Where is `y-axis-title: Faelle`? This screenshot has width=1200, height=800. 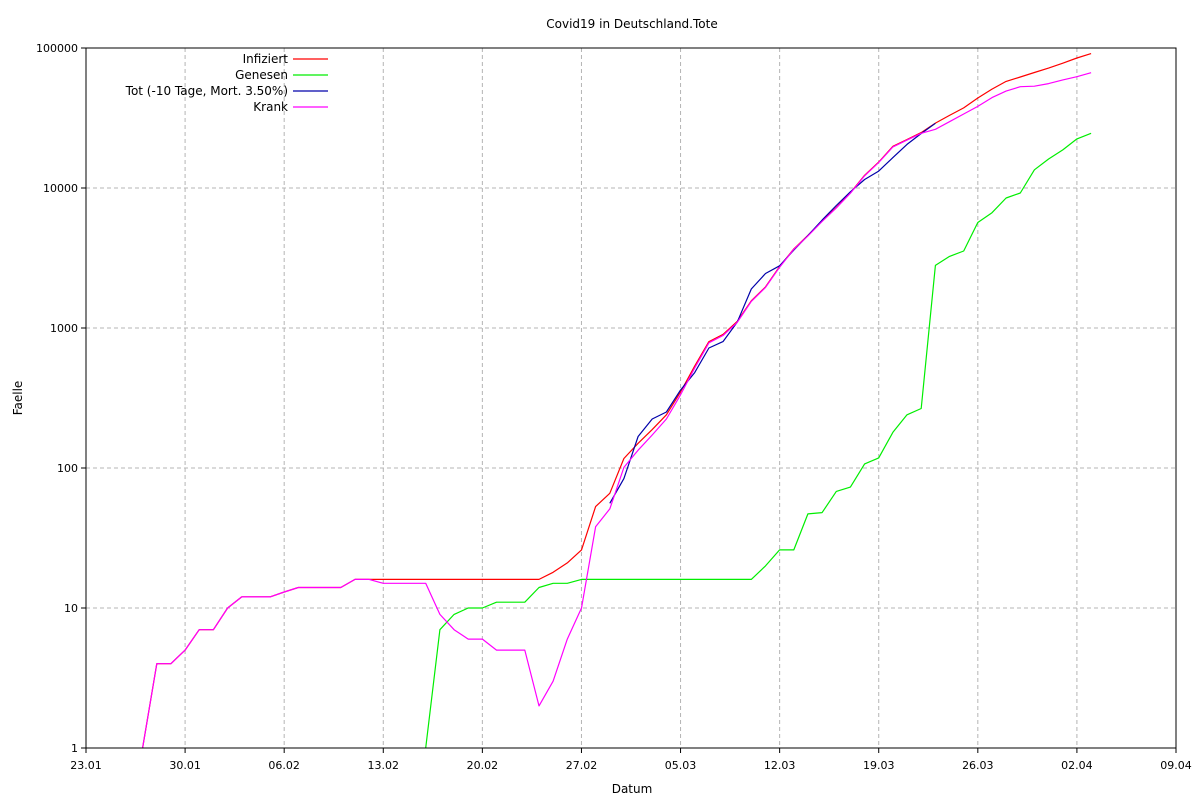
y-axis-title: Faelle is located at coordinates (18, 398).